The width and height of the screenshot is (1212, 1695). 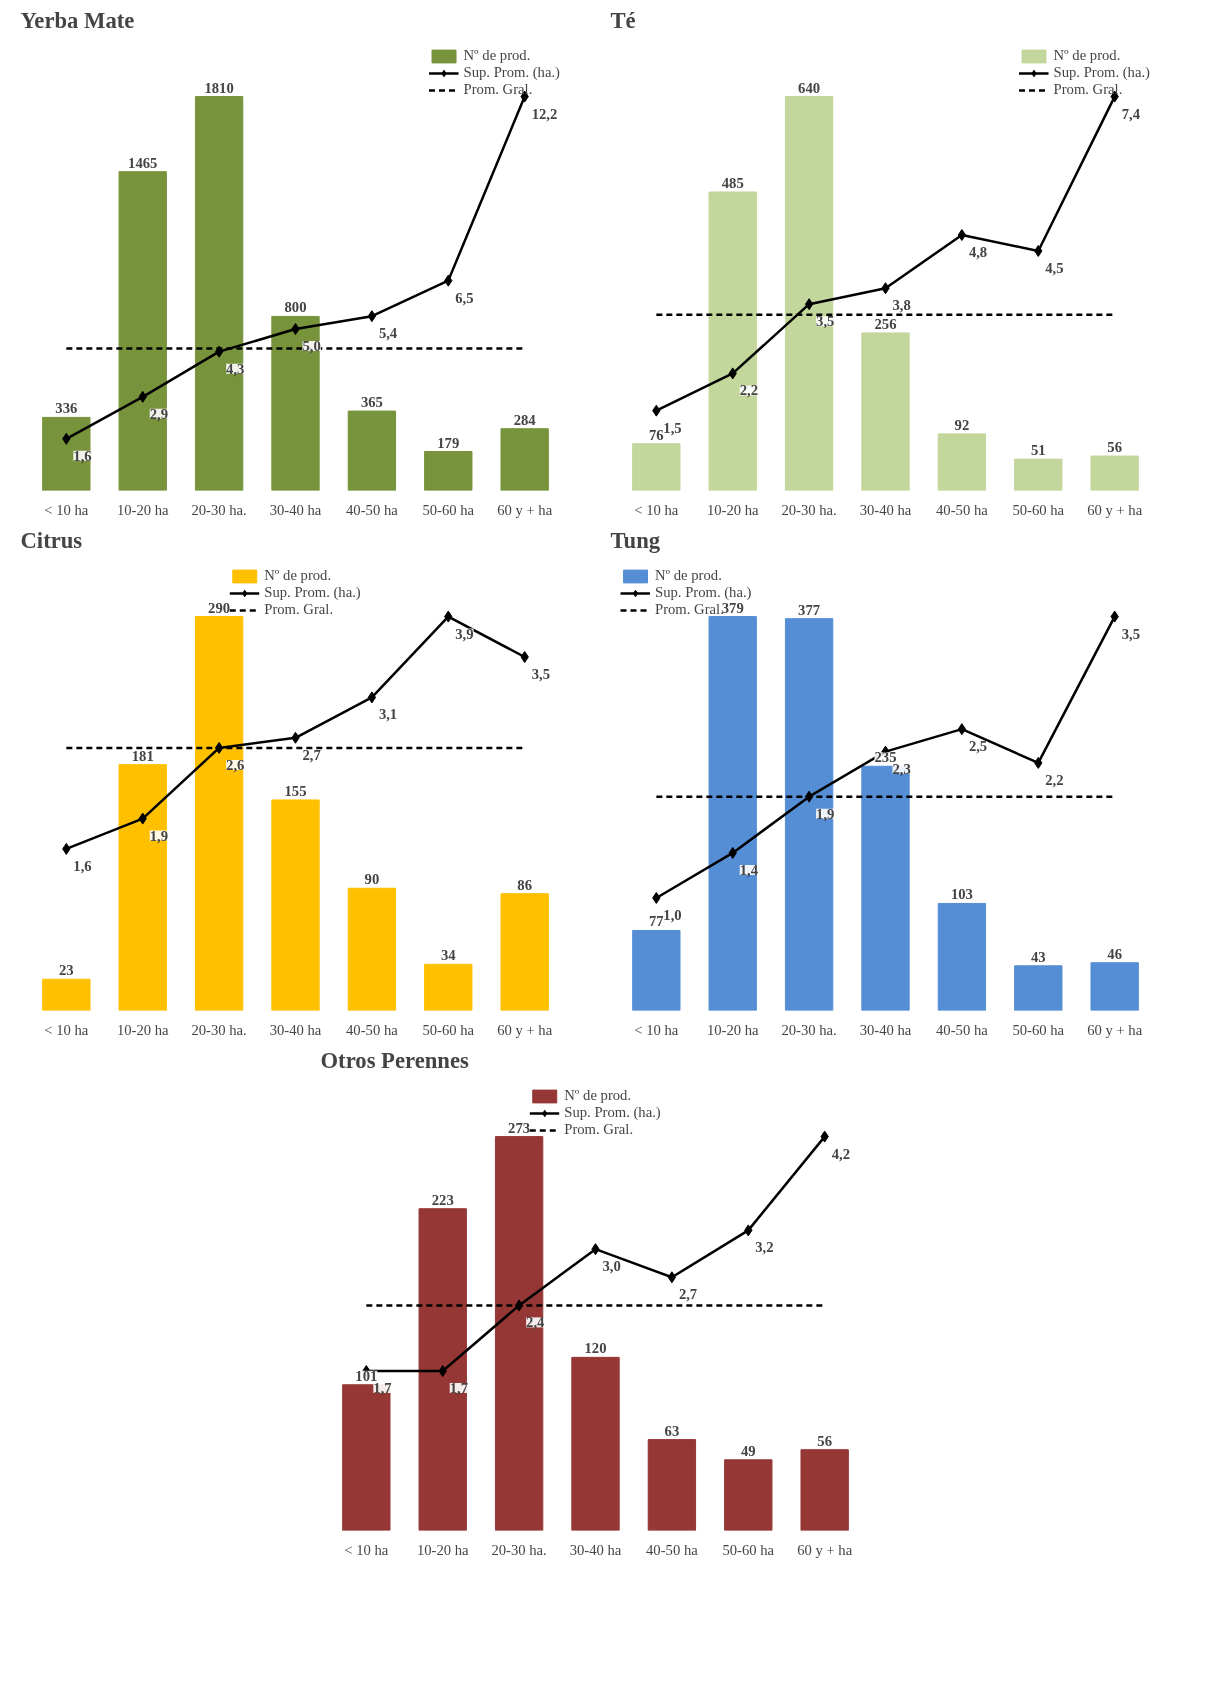 What do you see at coordinates (464, 297) in the screenshot?
I see `data-label: 6,5` at bounding box center [464, 297].